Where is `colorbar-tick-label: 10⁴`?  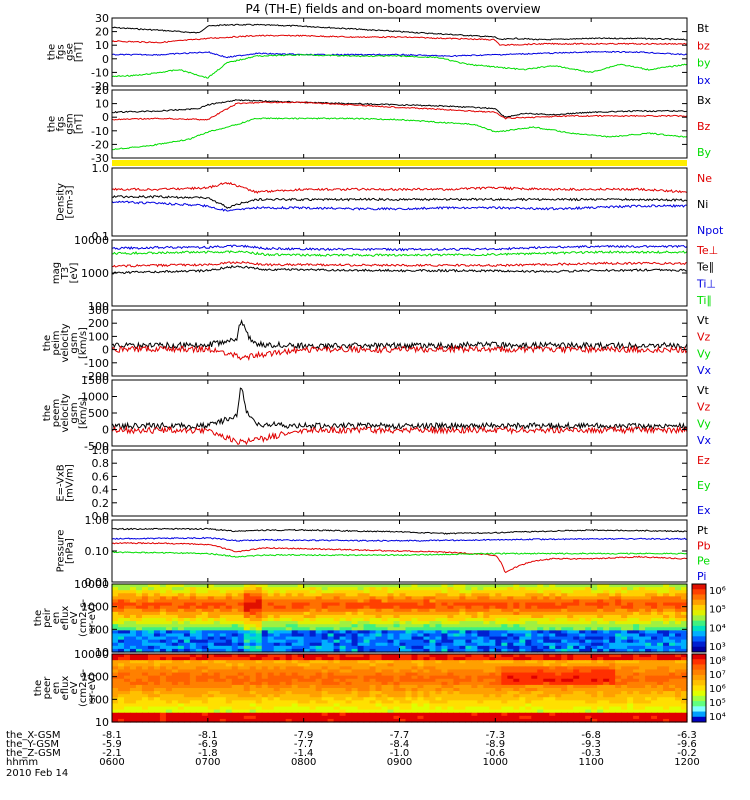 colorbar-tick-label: 10⁴ is located at coordinates (717, 628).